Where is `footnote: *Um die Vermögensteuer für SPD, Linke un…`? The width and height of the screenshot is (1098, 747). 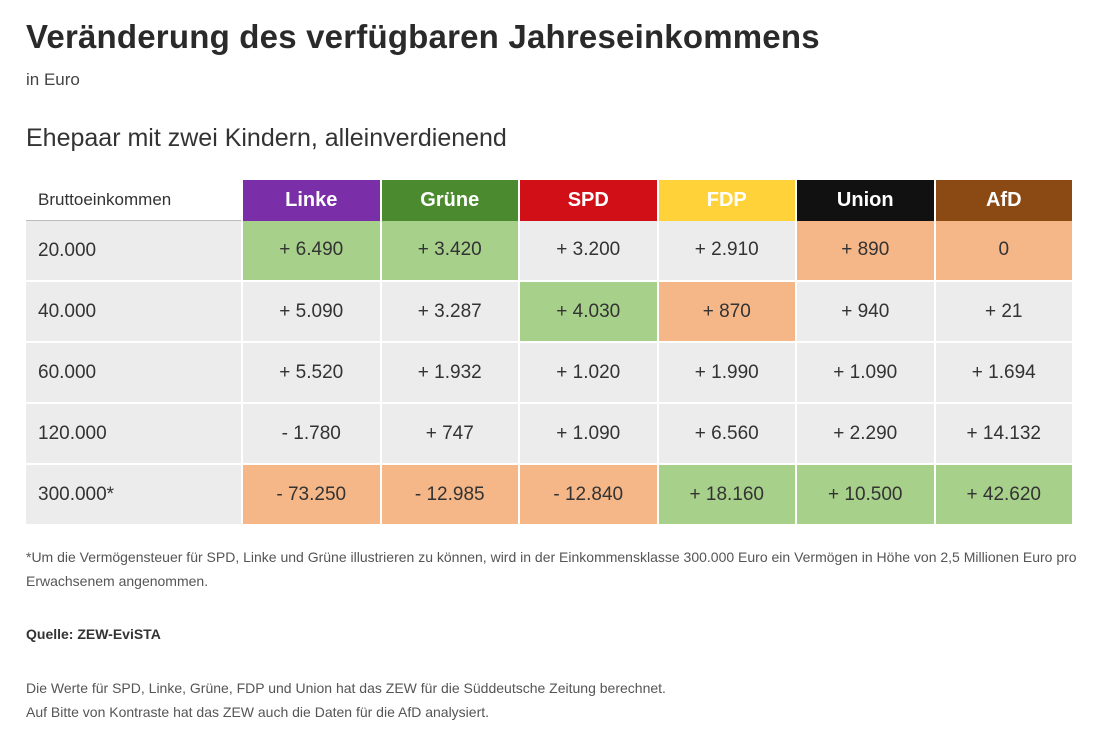
footnote: *Um die Vermögensteuer für SPD, Linke un… is located at coordinates (551, 569).